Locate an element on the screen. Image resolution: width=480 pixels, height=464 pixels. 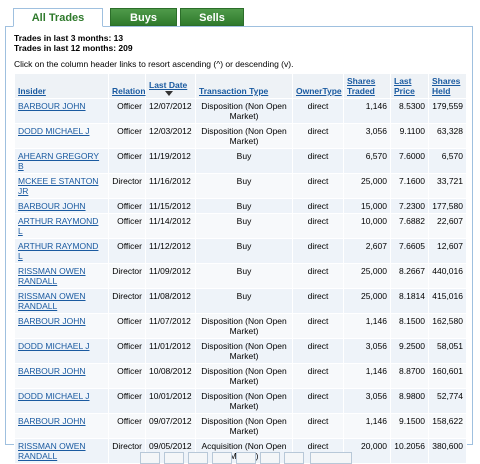
sort-link: Last Date is located at coordinates (168, 85).